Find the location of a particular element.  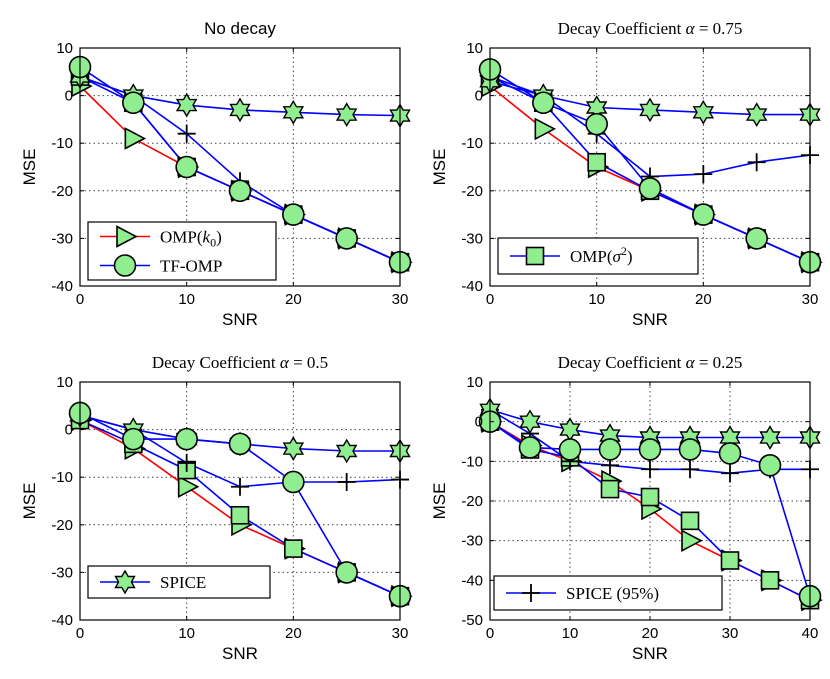

y-tick-label: -50 is located at coordinates (472, 620).